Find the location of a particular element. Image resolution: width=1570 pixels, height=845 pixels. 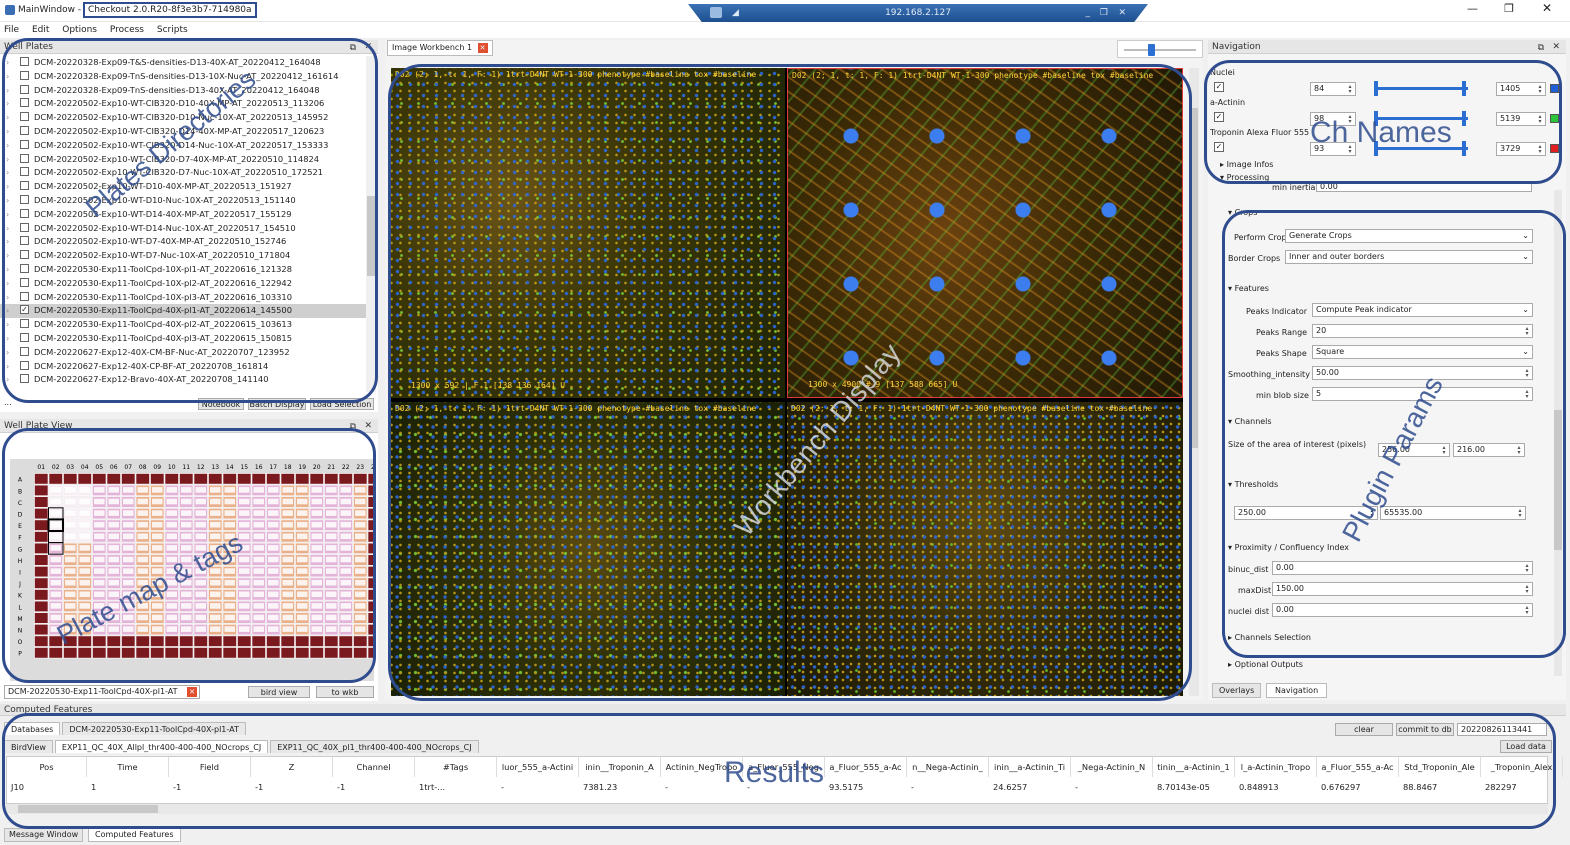

column-header: Time is located at coordinates (128, 767).